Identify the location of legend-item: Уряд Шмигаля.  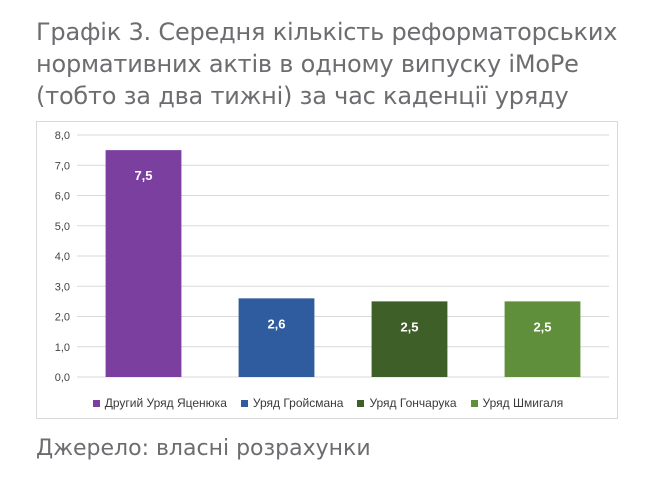
(517, 403).